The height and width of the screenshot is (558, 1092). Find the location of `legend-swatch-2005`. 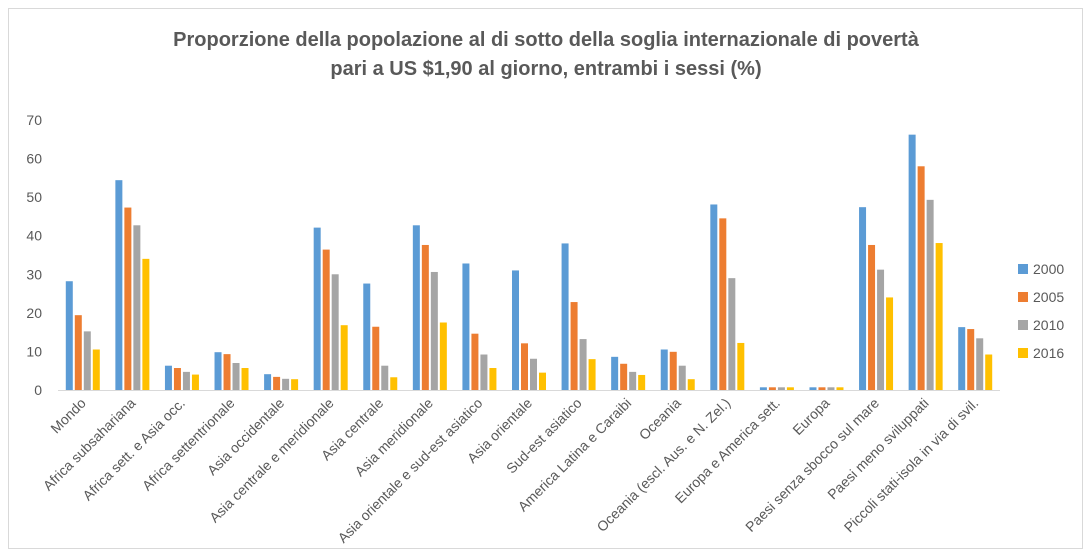

legend-swatch-2005 is located at coordinates (1023, 297).